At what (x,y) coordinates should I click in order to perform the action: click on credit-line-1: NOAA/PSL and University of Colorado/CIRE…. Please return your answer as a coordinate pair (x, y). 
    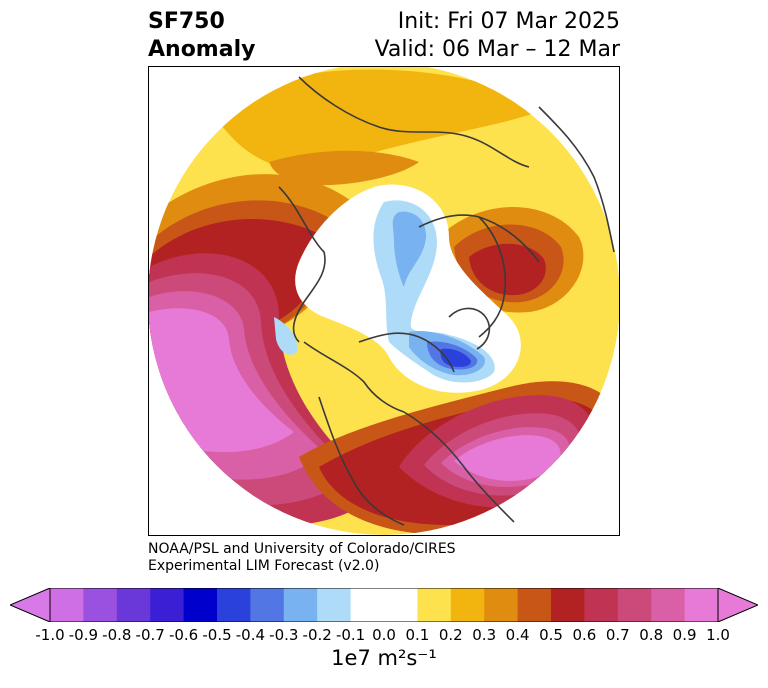
    Looking at the image, I should click on (302, 549).